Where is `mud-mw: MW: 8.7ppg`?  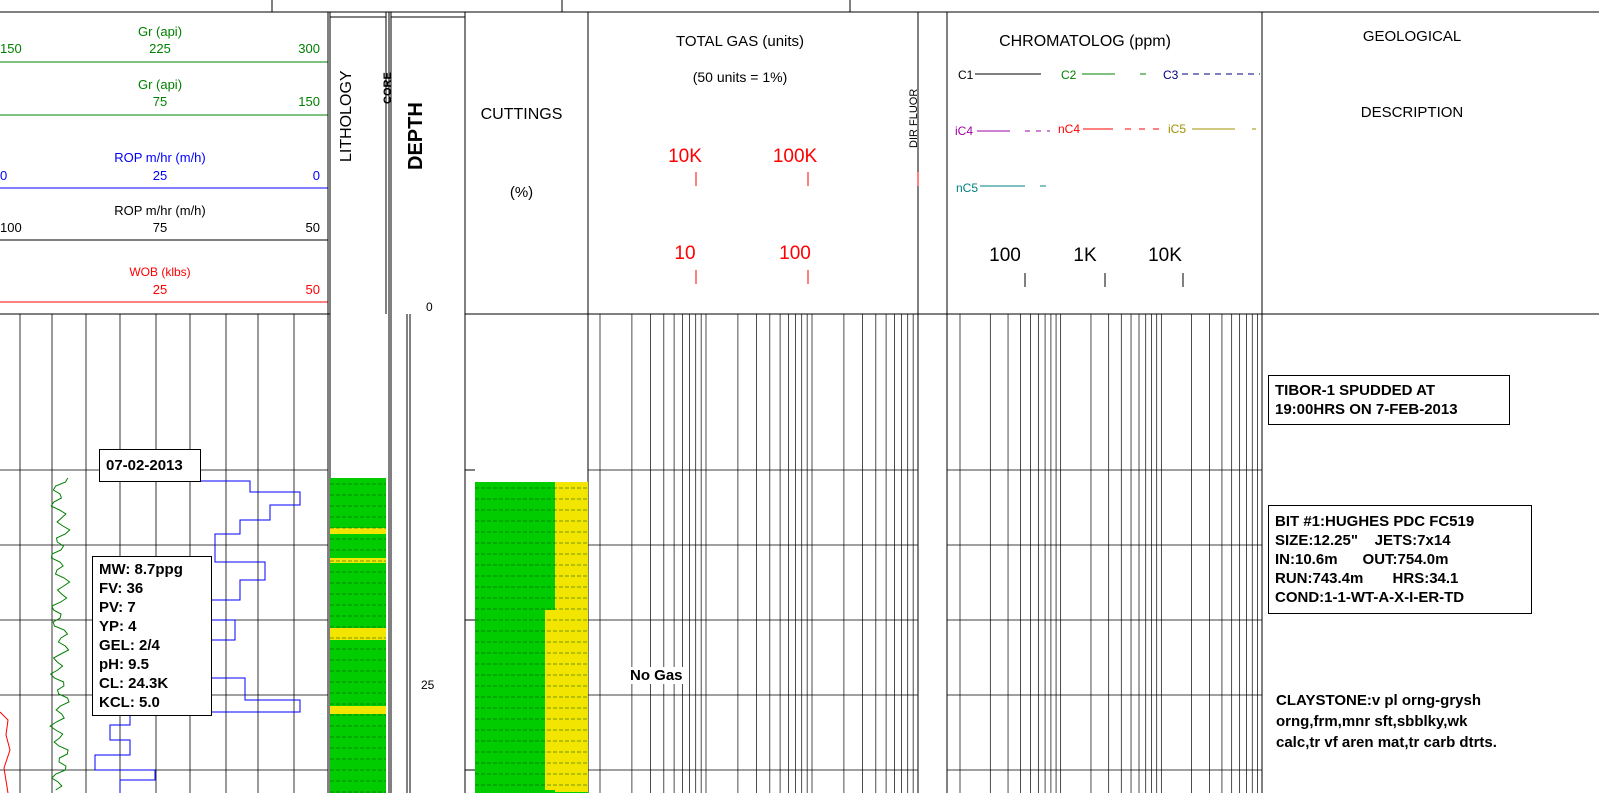 mud-mw: MW: 8.7ppg is located at coordinates (141, 569).